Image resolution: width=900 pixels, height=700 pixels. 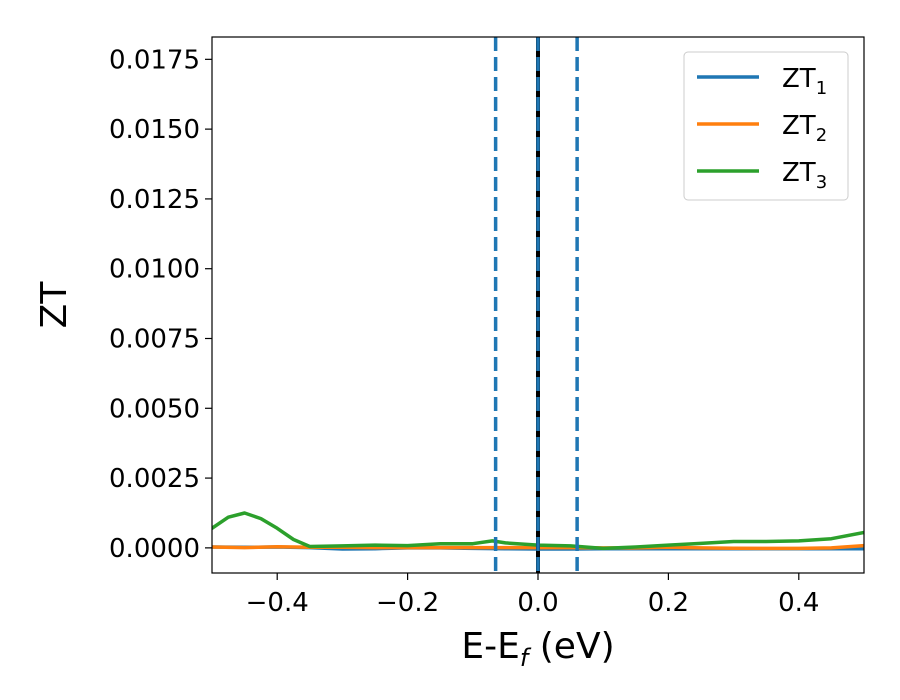 What do you see at coordinates (571, 646) in the screenshot?
I see `x-axis-title-unit: (eV)` at bounding box center [571, 646].